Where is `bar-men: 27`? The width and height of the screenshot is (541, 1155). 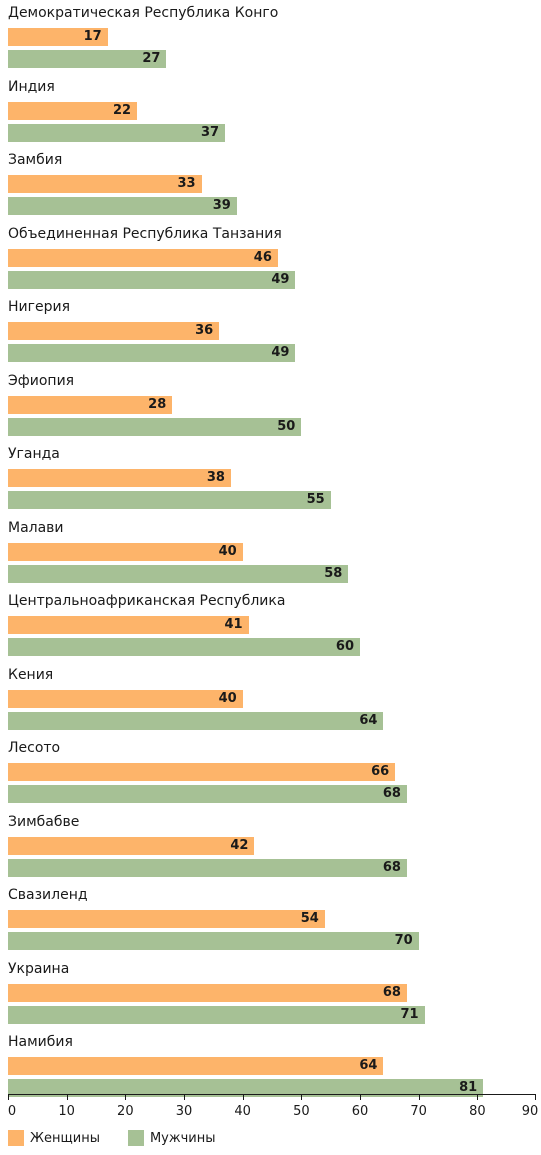
bar-men: 27 is located at coordinates (87, 59).